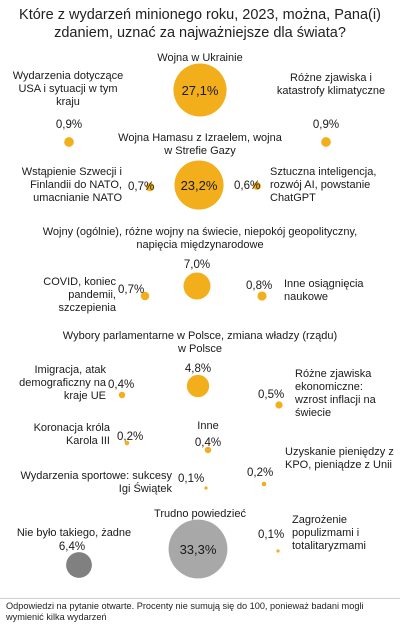 This screenshot has height=626, width=400. What do you see at coordinates (197, 265) in the screenshot?
I see `value-label-6: 7,0%` at bounding box center [197, 265].